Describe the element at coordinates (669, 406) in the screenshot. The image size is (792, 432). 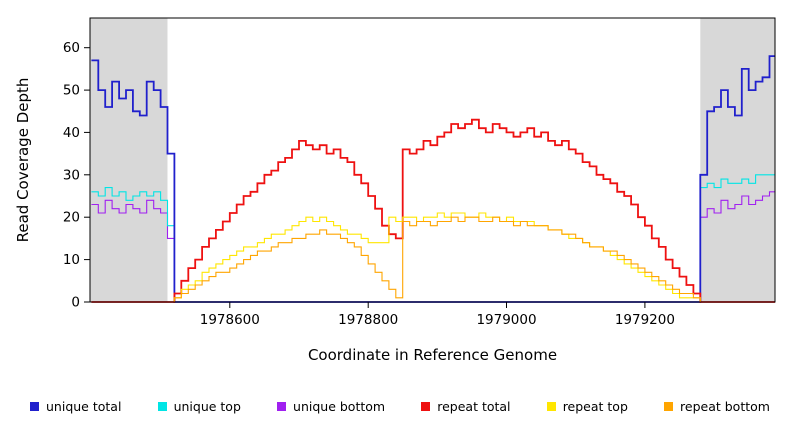
I see `legend-swatch-repeat-bottom` at that location.